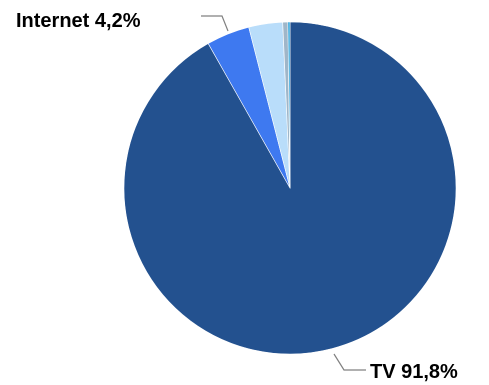 Image resolution: width=489 pixels, height=385 pixels. What do you see at coordinates (78, 21) in the screenshot?
I see `internet-data-label: Internet 4,2%` at bounding box center [78, 21].